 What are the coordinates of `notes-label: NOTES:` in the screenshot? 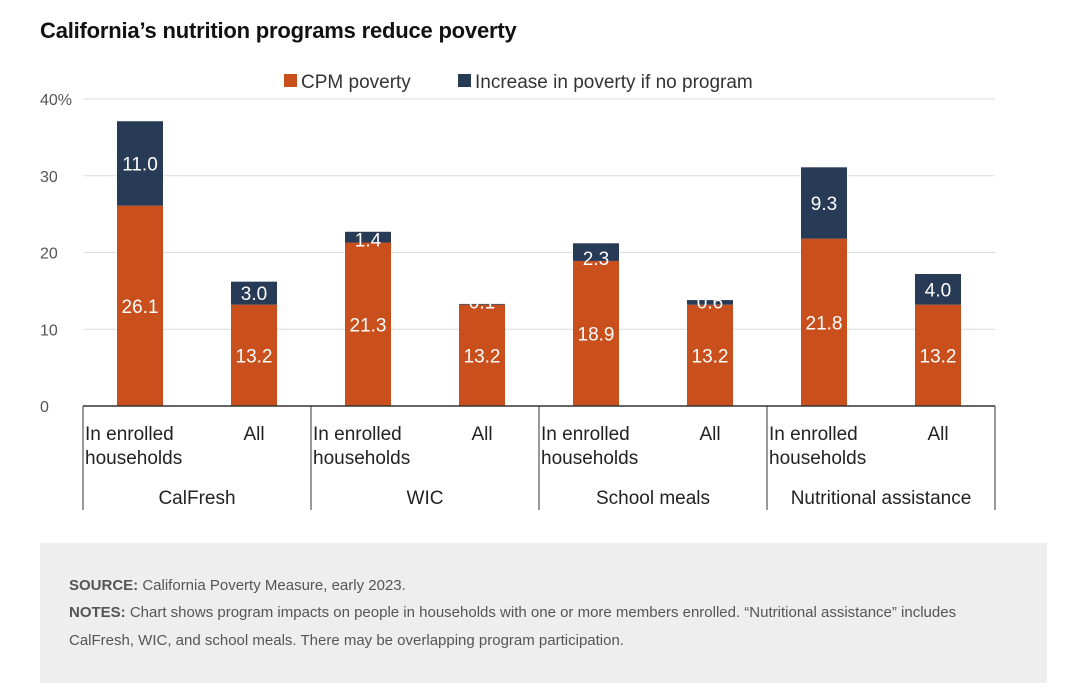 It's located at (97, 612).